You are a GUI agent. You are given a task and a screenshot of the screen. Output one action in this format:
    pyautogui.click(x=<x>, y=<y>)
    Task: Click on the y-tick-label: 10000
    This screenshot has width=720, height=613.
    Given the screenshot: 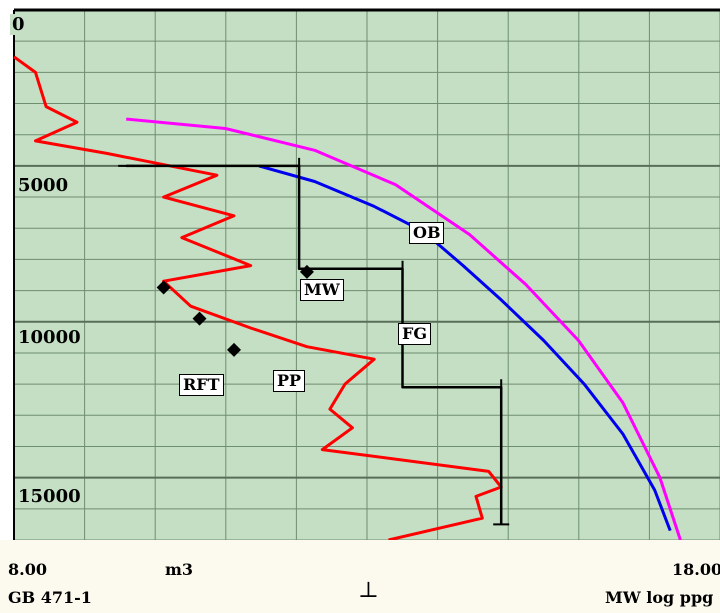 What is the action you would take?
    pyautogui.click(x=49, y=337)
    